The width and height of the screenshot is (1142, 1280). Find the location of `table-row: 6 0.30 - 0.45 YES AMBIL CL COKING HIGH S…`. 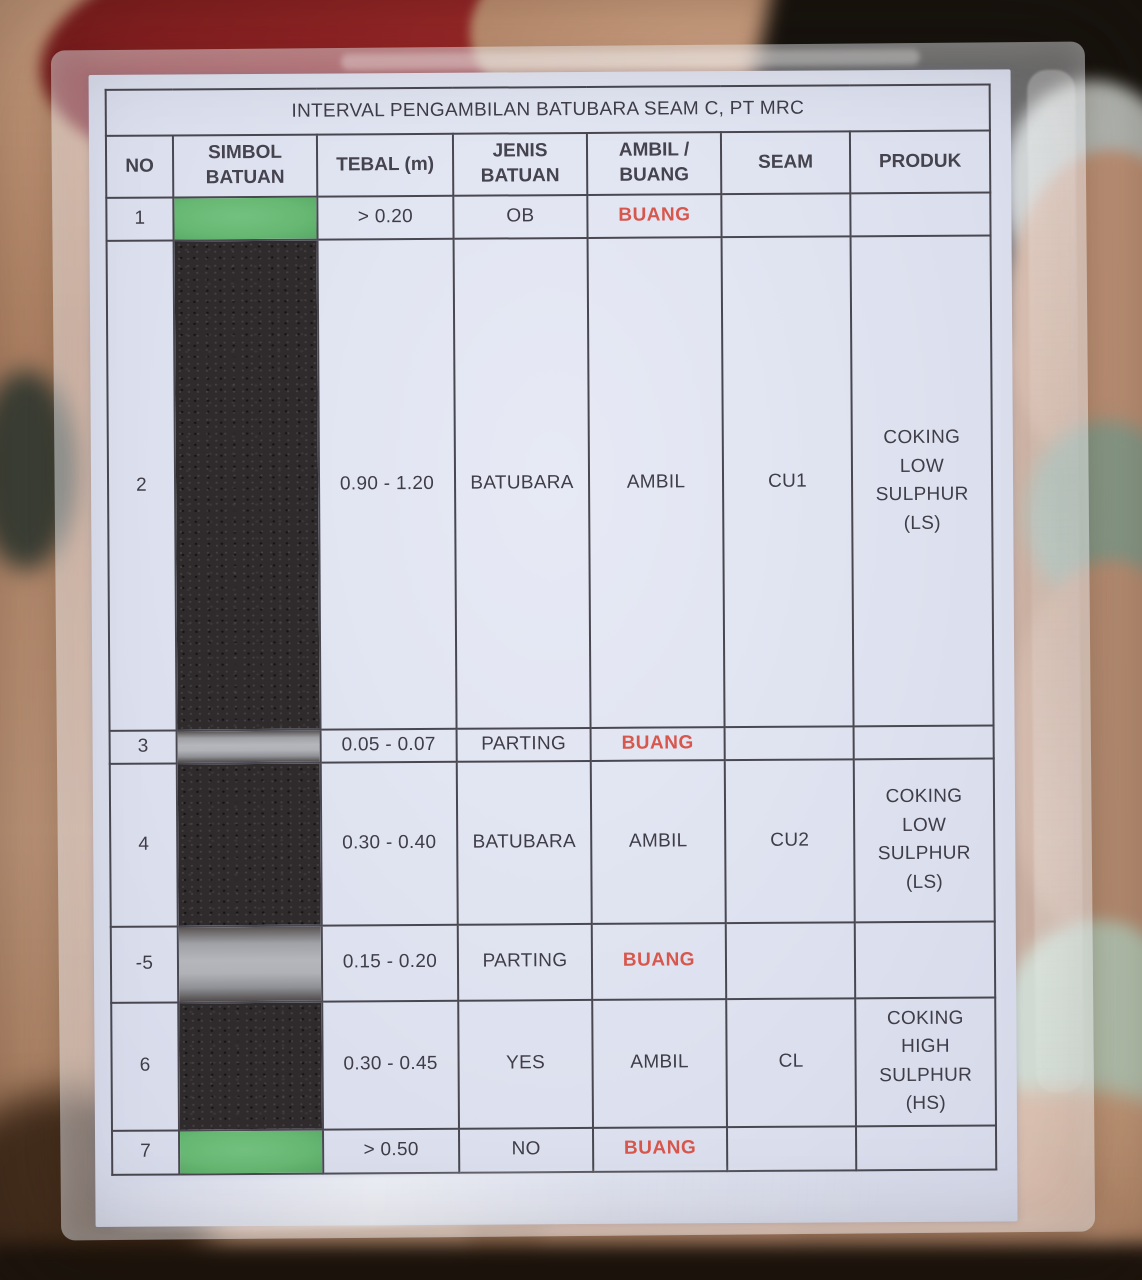

table-row: 6 0.30 - 0.45 YES AMBIL CL COKING HIGH S… is located at coordinates (553, 1063).